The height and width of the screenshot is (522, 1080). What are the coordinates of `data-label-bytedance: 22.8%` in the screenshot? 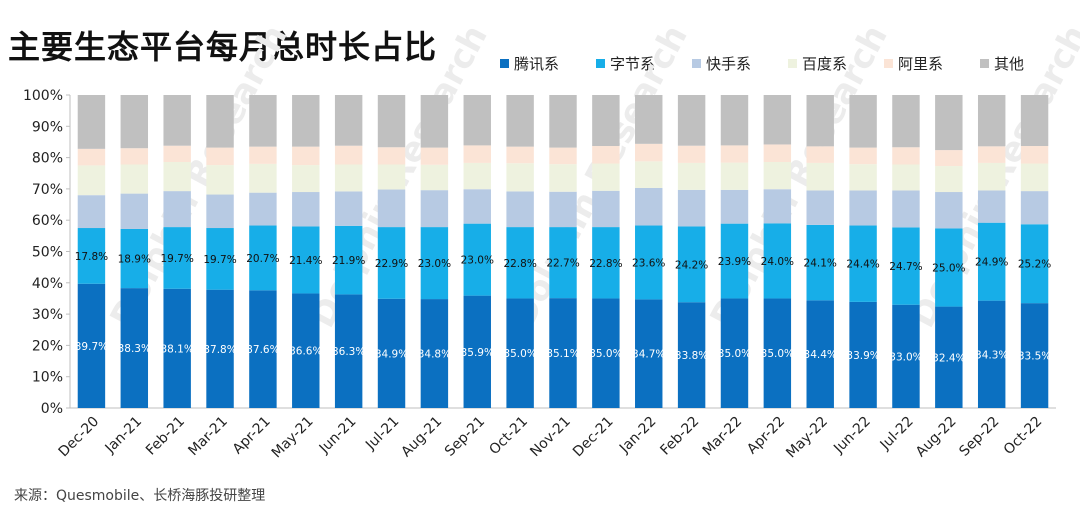 It's located at (519, 264).